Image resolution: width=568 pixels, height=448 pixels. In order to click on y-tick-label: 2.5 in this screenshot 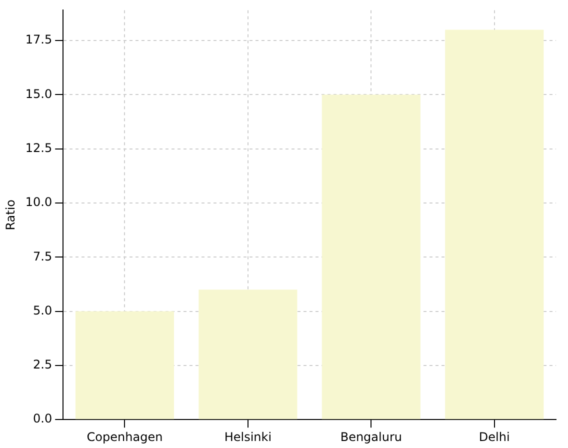, I will do `click(42, 365)`.